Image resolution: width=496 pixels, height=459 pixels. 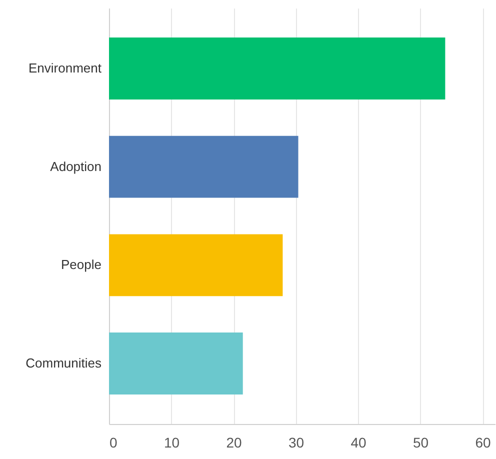 I want to click on x-tick-label: 0, so click(x=114, y=442).